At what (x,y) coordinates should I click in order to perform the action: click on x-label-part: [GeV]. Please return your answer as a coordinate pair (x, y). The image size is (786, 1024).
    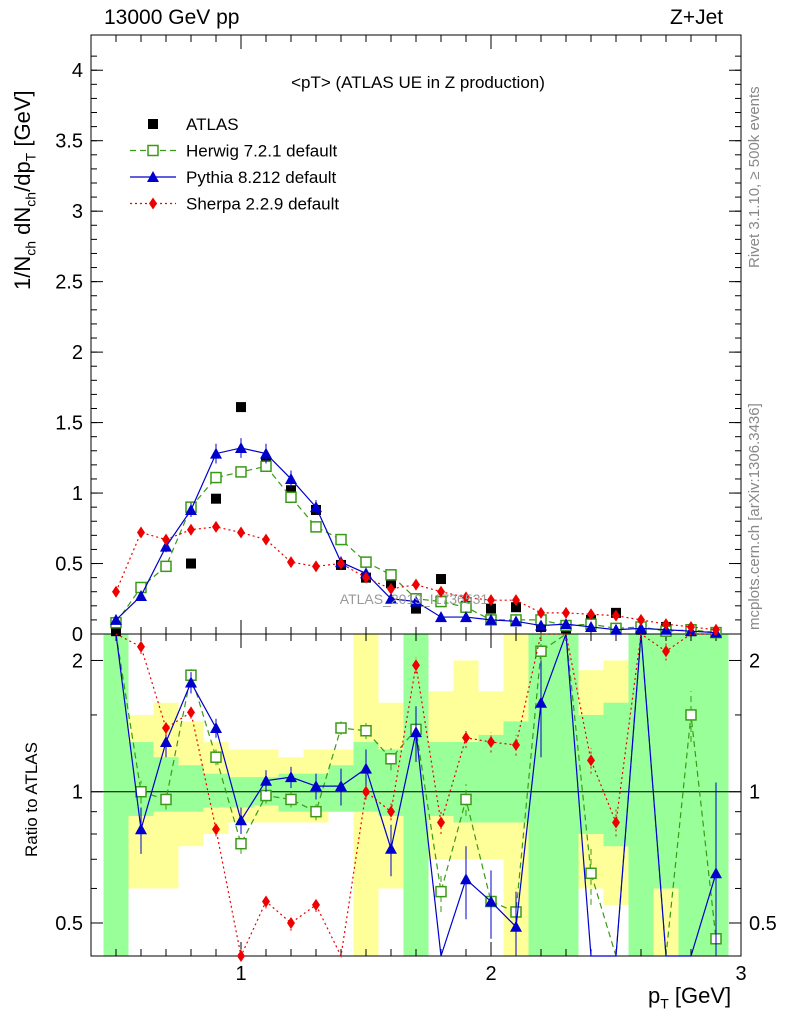
    Looking at the image, I should click on (700, 995).